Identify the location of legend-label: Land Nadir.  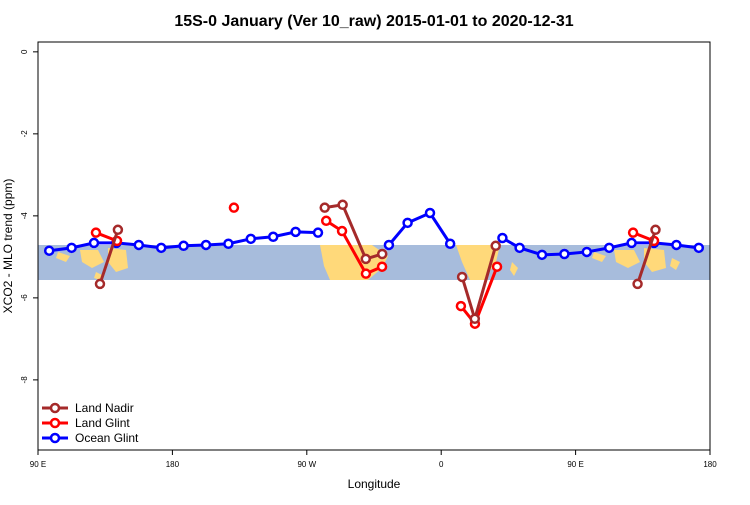
(104, 408).